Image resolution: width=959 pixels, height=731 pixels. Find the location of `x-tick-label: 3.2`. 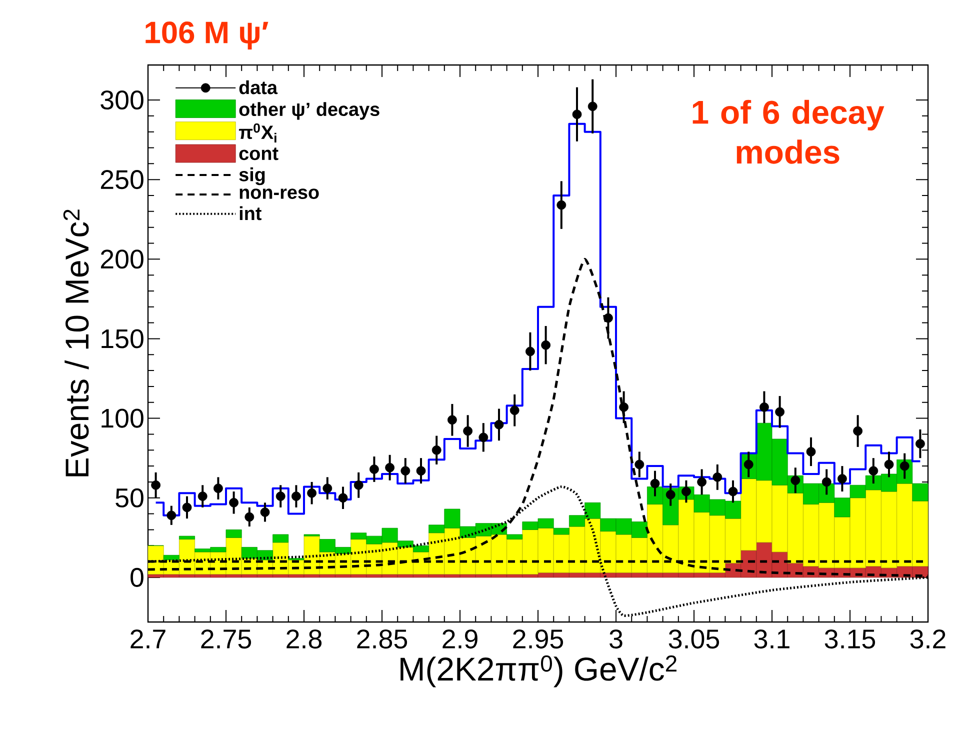

x-tick-label: 3.2 is located at coordinates (928, 639).